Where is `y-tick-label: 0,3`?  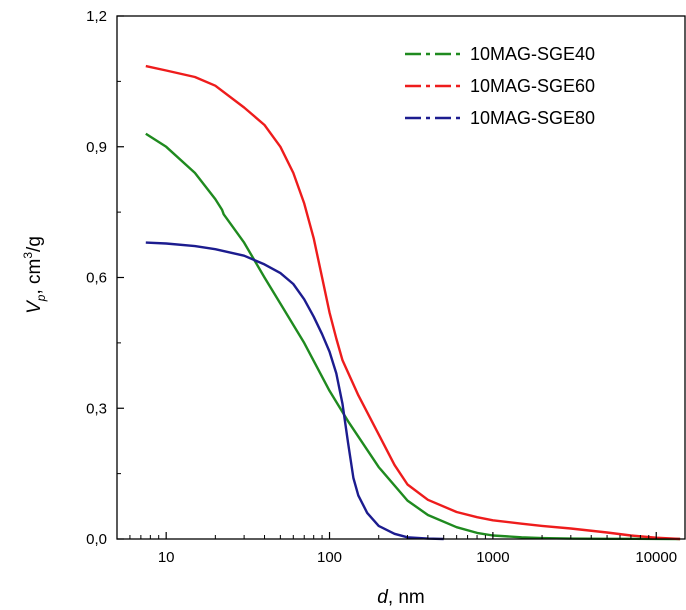 y-tick-label: 0,3 is located at coordinates (96, 408).